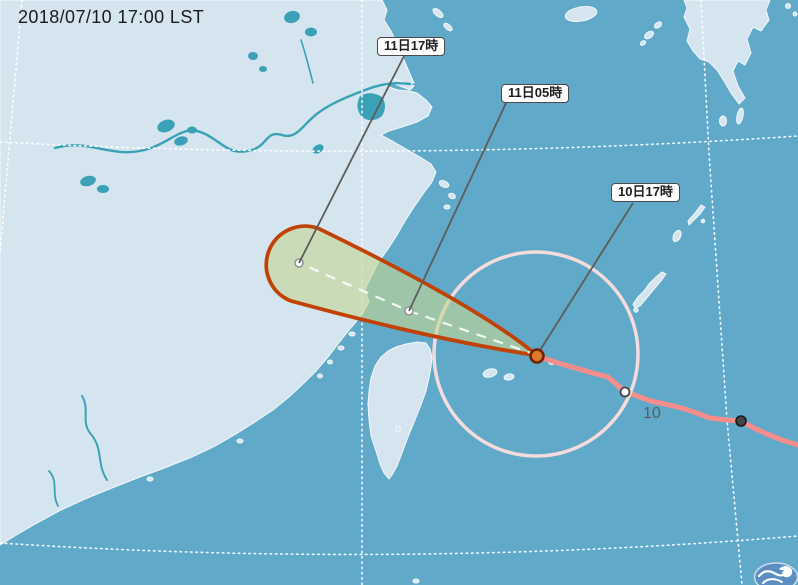 The image size is (798, 585). I want to click on forecast-label-24h: 11日17時, so click(411, 46).